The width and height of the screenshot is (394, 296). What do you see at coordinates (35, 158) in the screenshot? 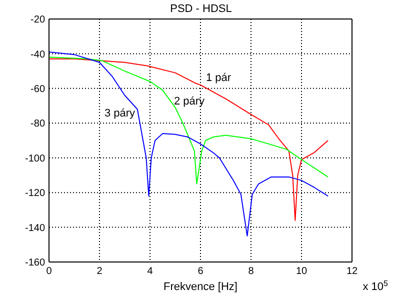
I see `y-tick-label: -100` at bounding box center [35, 158].